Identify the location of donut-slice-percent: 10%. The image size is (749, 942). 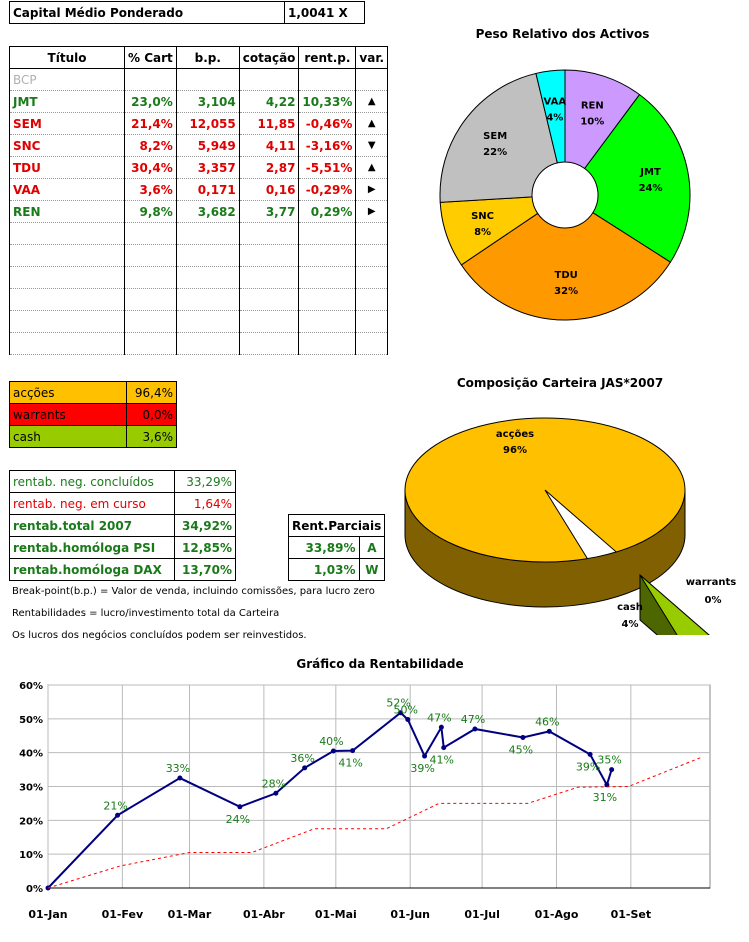
(592, 121).